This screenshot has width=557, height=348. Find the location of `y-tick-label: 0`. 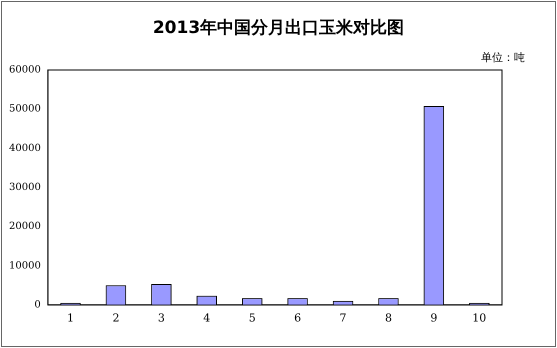

y-tick-label: 0 is located at coordinates (37, 304).